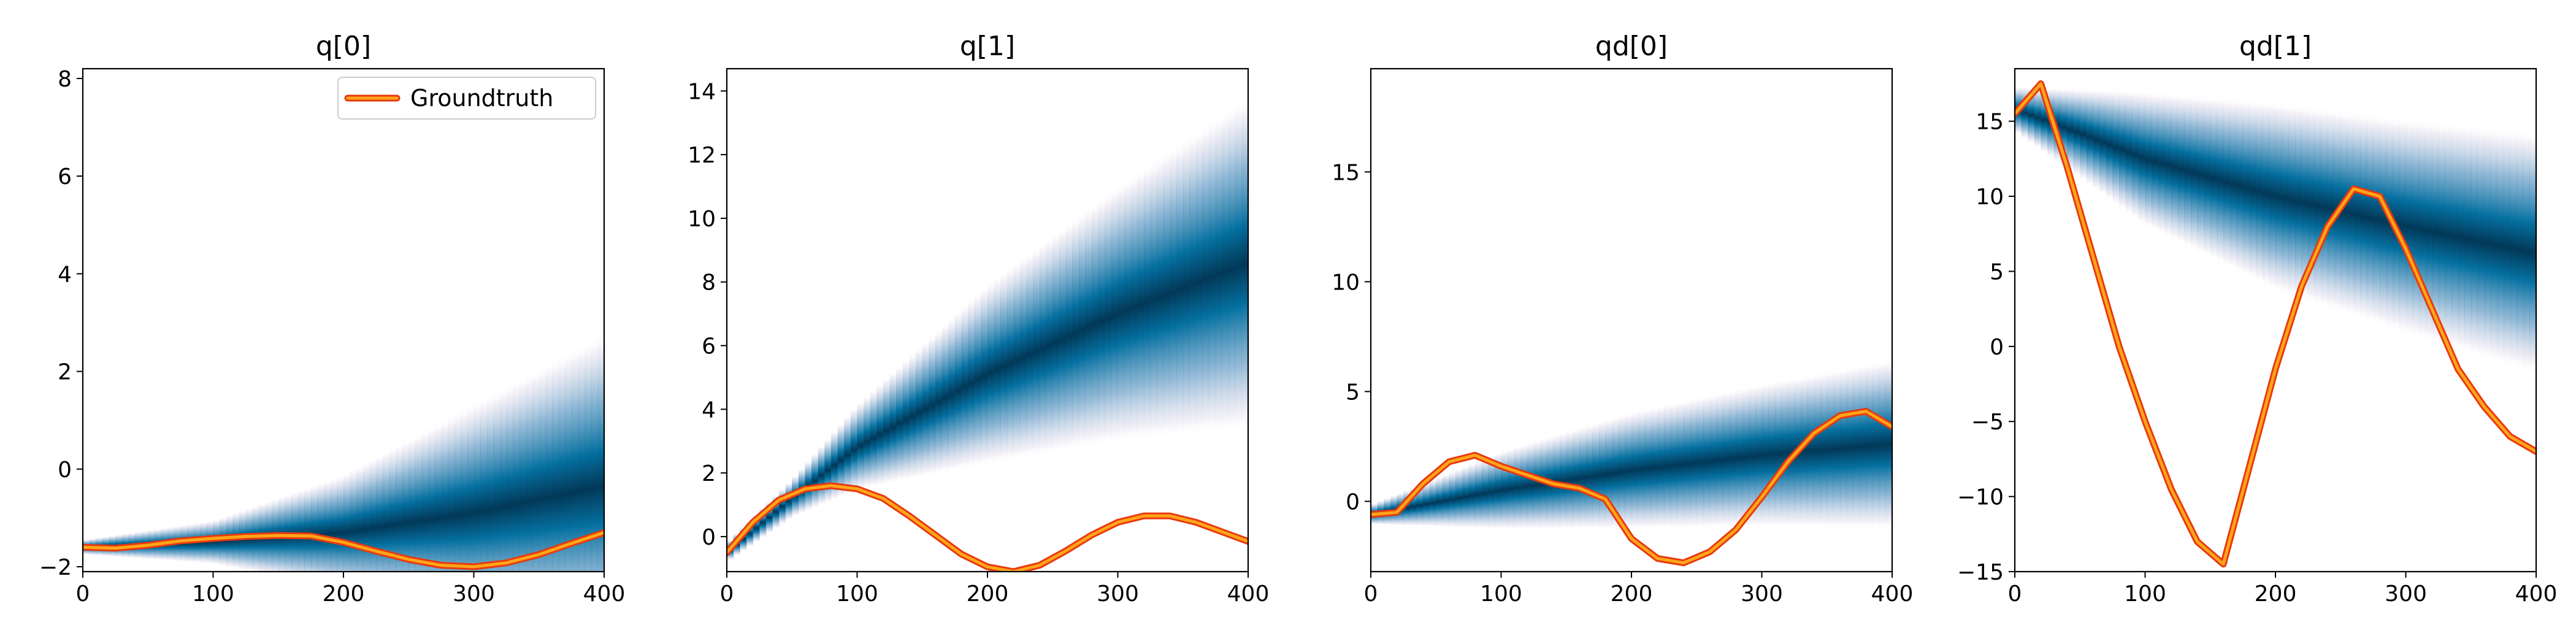 This screenshot has height=644, width=2576. Describe the element at coordinates (1987, 422) in the screenshot. I see `y-tick-label: −5` at that location.